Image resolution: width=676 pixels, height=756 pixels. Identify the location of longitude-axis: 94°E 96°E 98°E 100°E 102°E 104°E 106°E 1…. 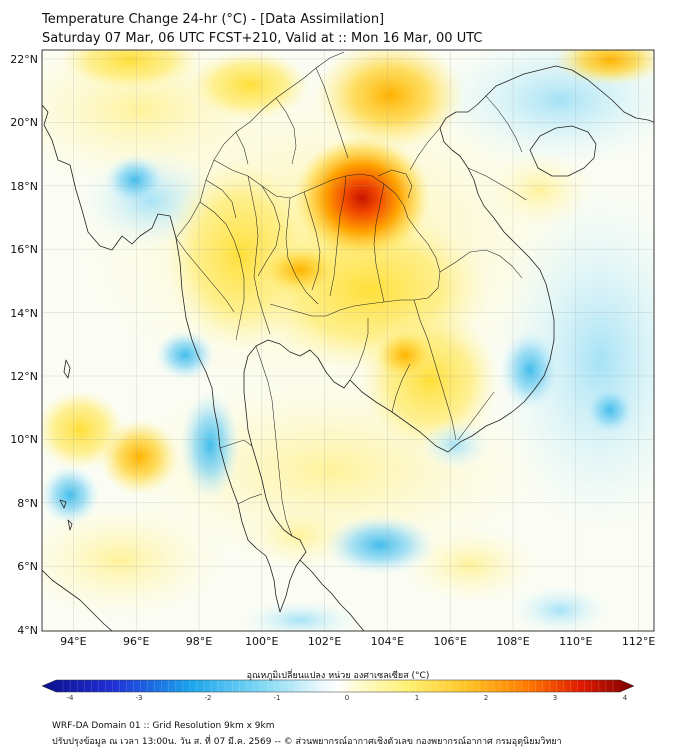
(357, 641).